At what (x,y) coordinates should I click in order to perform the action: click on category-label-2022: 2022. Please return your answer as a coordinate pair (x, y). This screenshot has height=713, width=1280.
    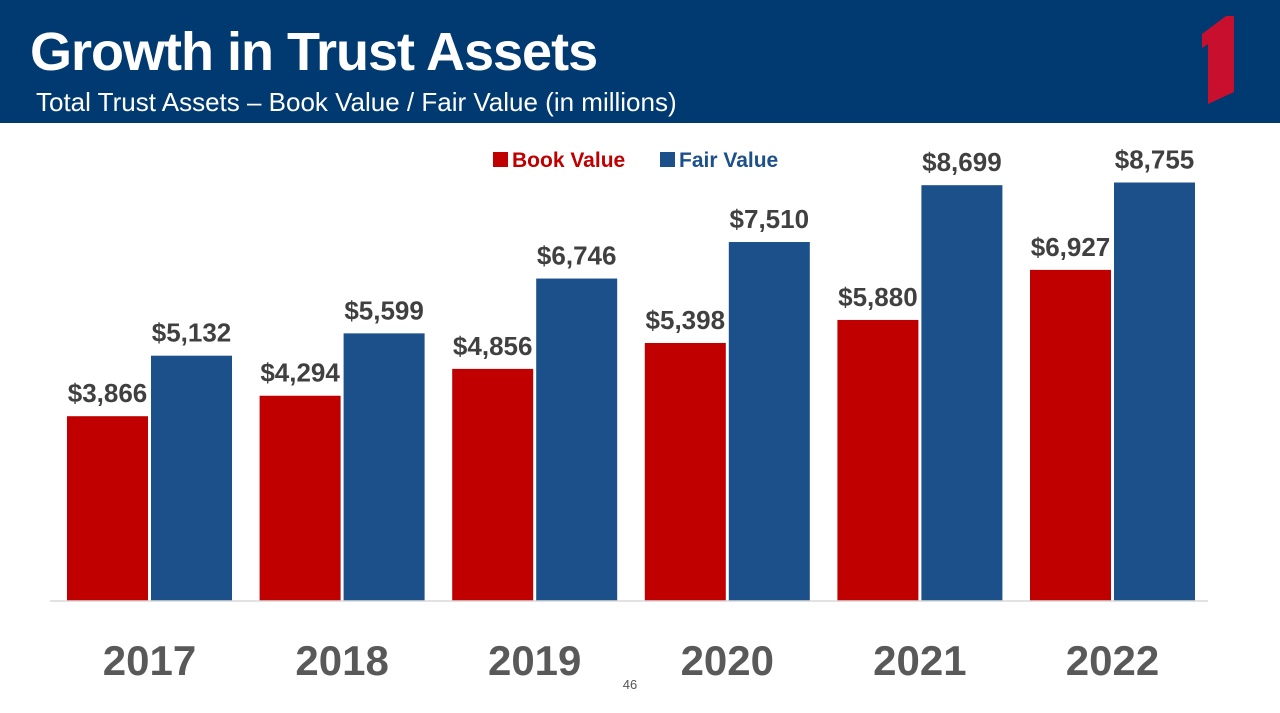
    Looking at the image, I should click on (1112, 660).